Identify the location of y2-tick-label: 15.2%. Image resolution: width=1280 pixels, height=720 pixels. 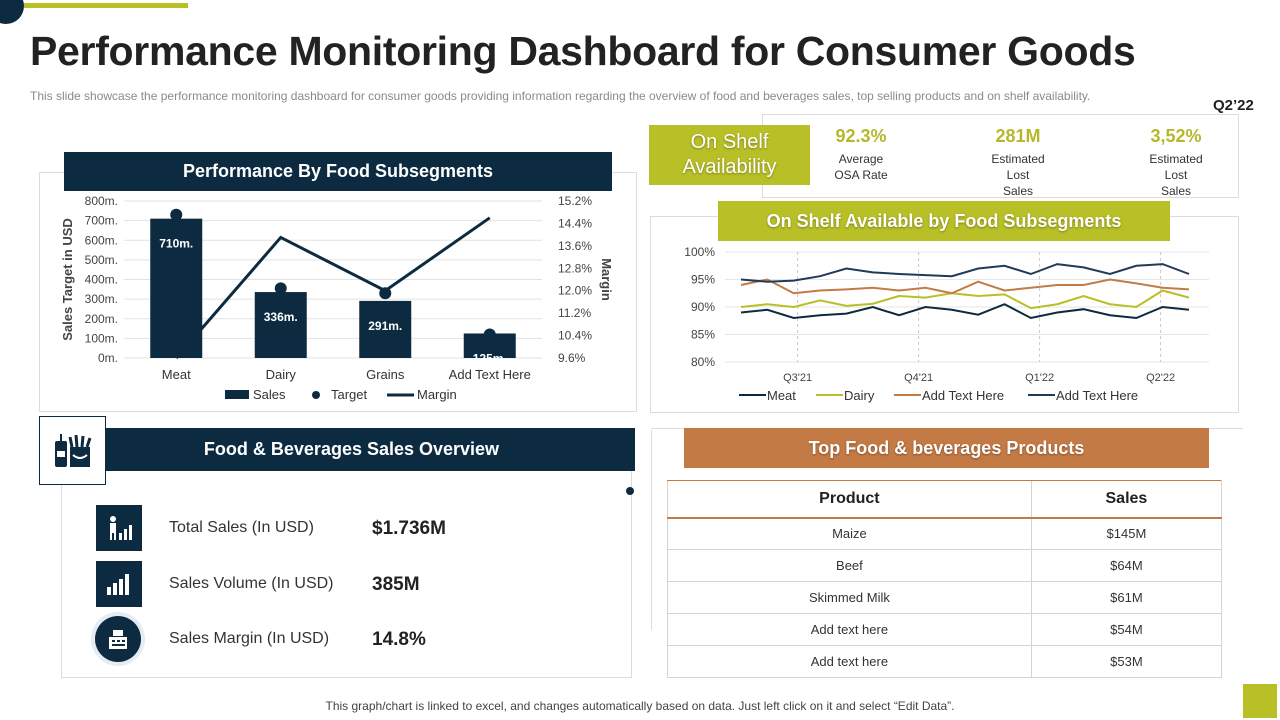
(575, 201).